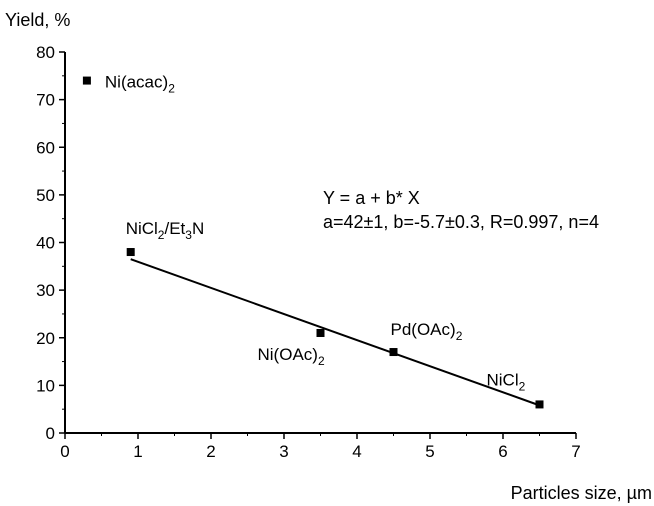 This screenshot has height=506, width=654. What do you see at coordinates (502, 451) in the screenshot?
I see `x-tick-label: 6` at bounding box center [502, 451].